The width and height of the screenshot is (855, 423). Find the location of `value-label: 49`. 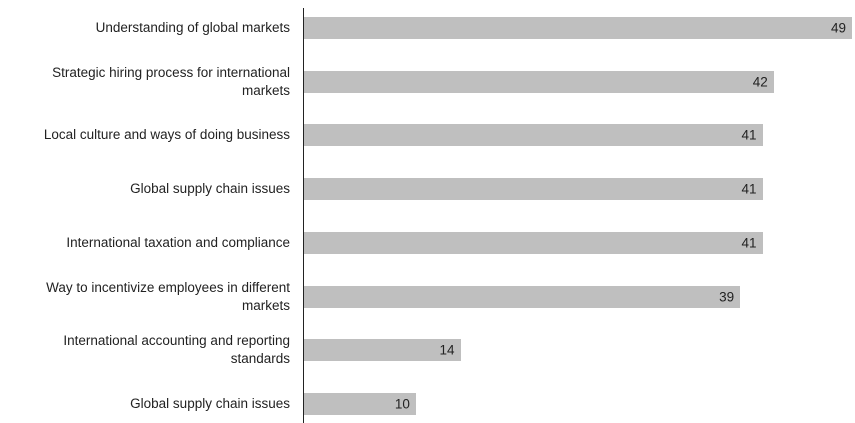

value-label: 49 is located at coordinates (838, 28).